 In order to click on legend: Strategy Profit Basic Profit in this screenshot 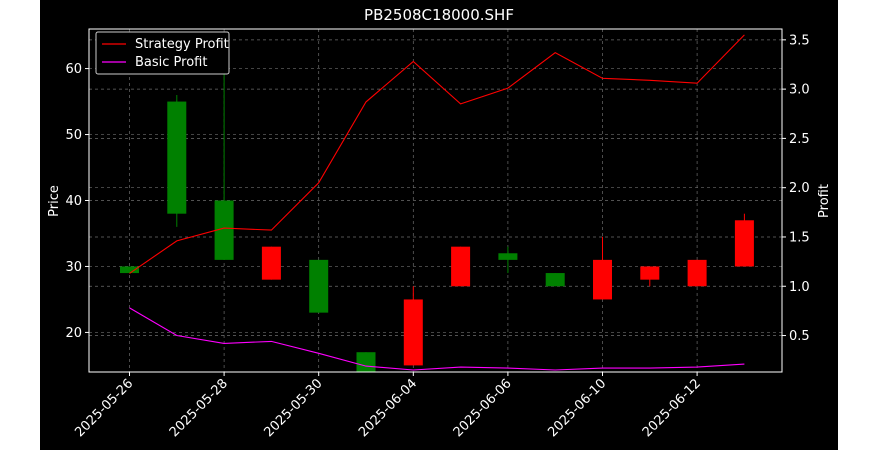, I will do `click(162, 53)`.